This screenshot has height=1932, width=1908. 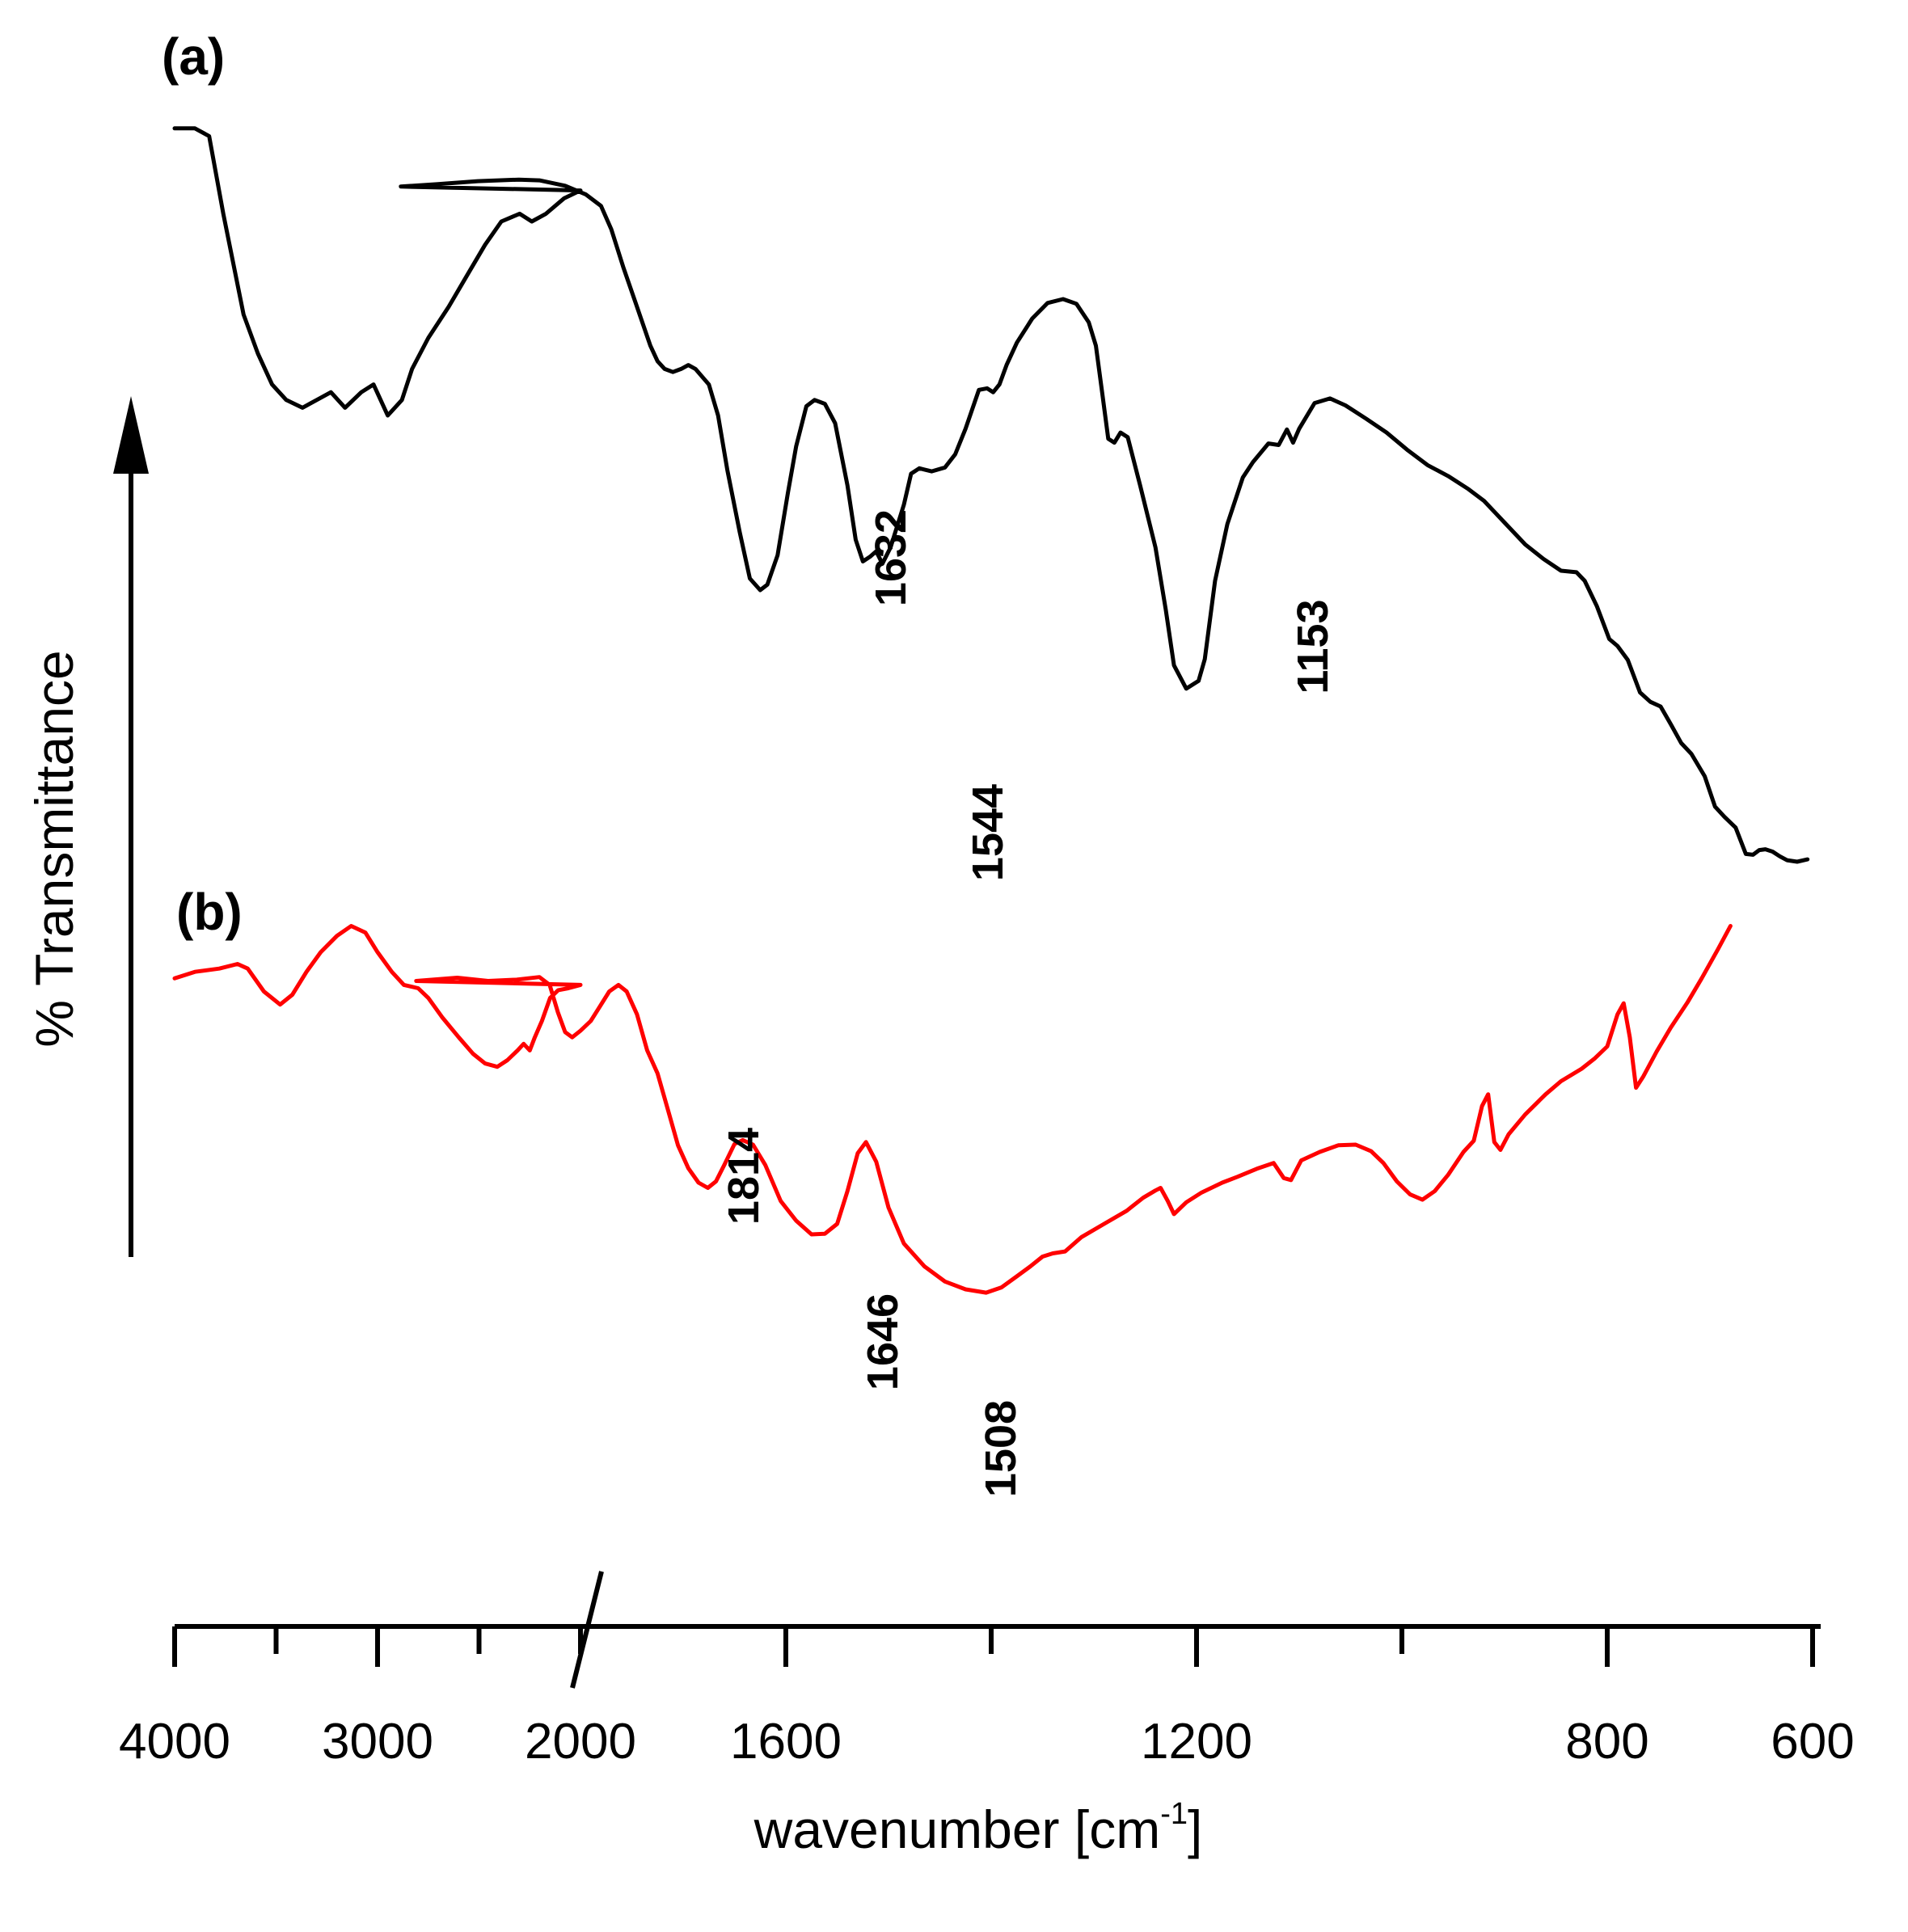 I want to click on peak-label-1814: 1814, so click(x=744, y=1176).